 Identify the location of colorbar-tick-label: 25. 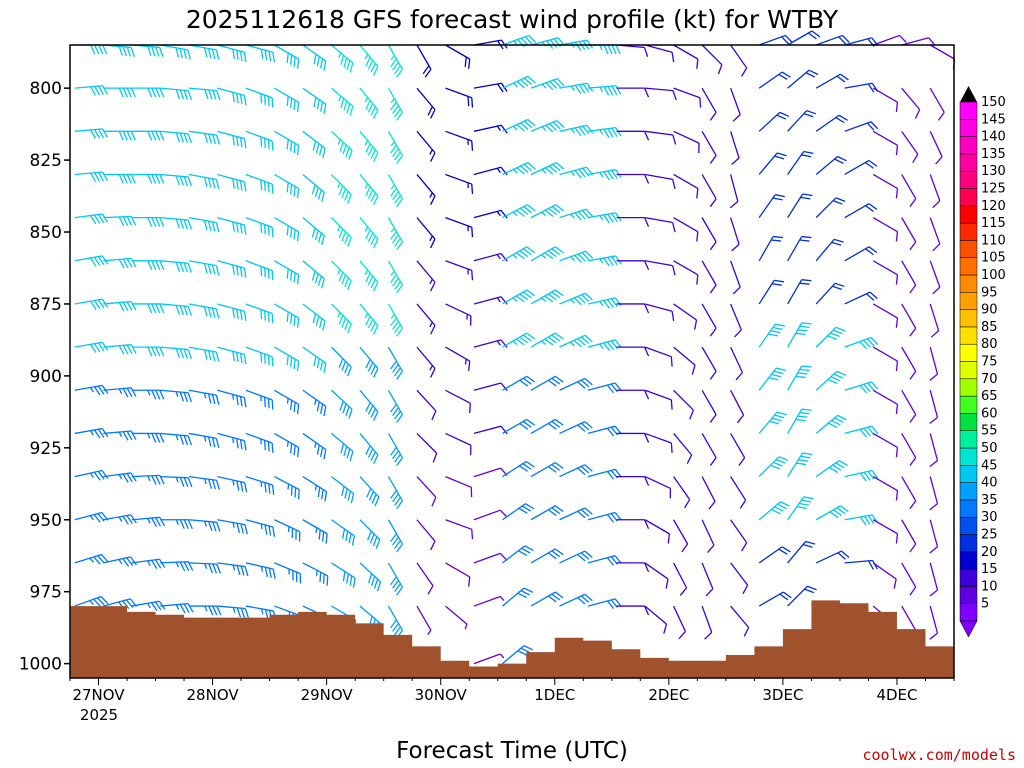
(989, 535).